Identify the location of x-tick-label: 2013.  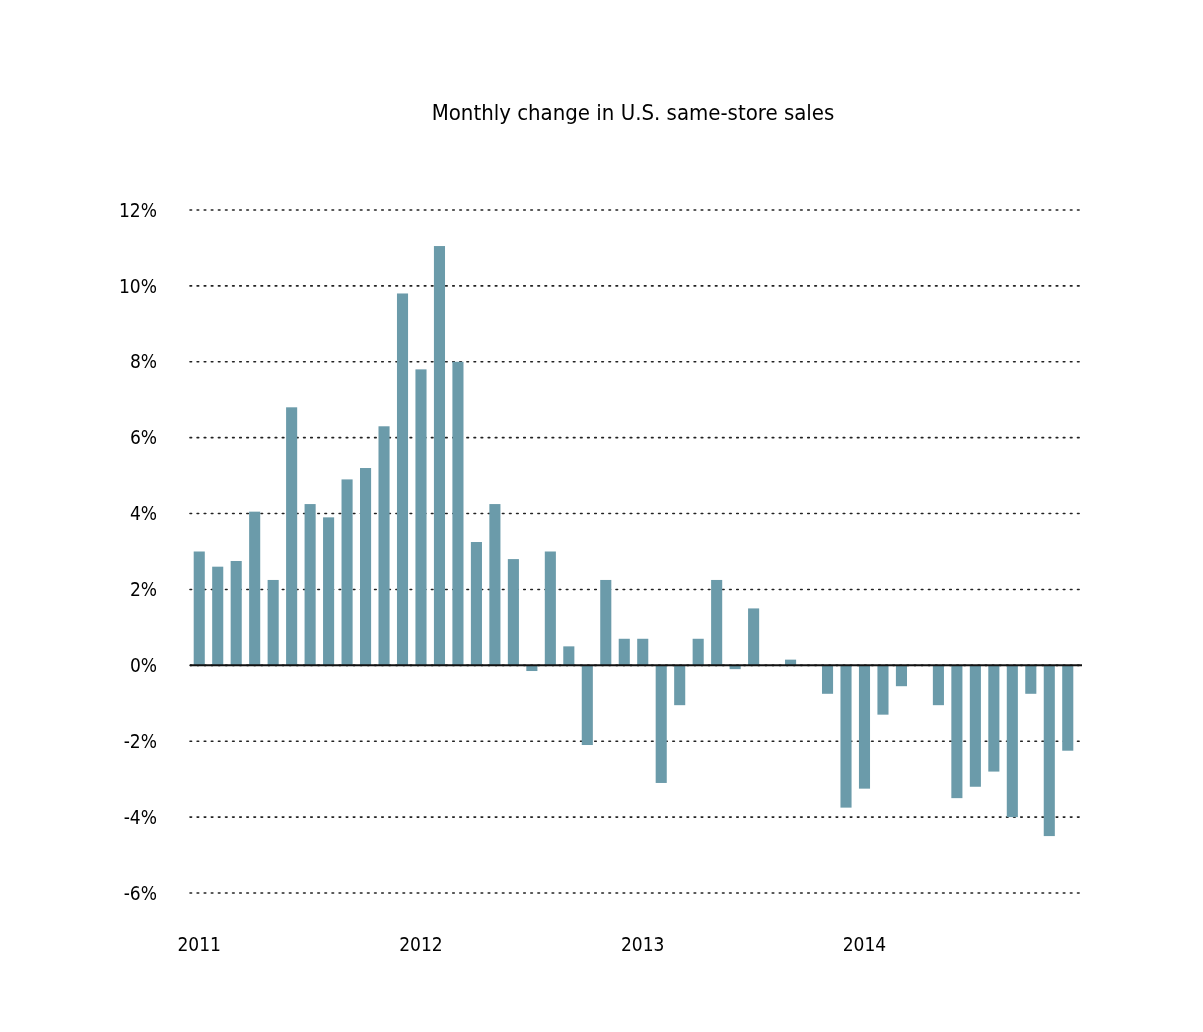
(642, 944).